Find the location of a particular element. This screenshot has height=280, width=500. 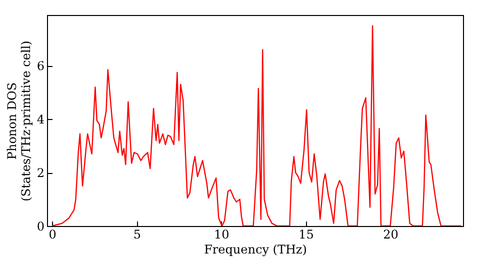

y-tick-label: 4 is located at coordinates (40, 119).